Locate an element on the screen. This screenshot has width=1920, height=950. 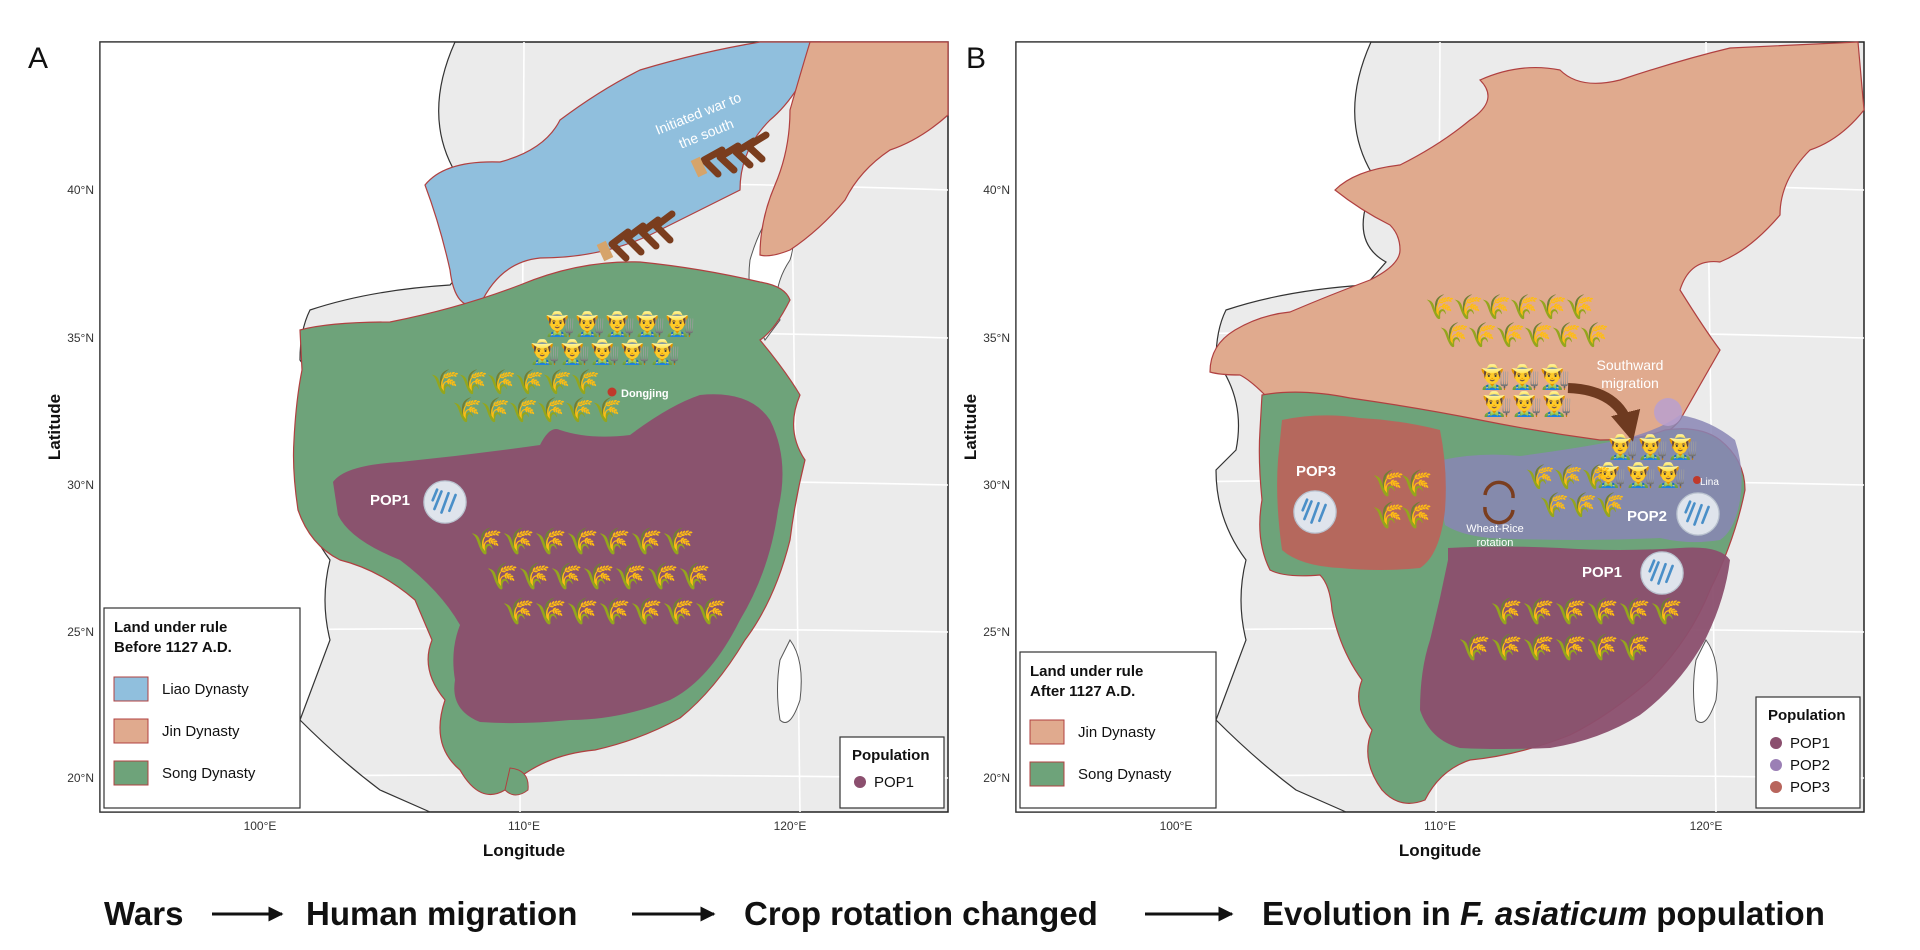
farmers-group-south: 👨‍🌾 👨‍🌾 👨‍🌾 👨‍🌾 👨‍🌾 👨‍🌾 is located at coordinates (1646, 461).